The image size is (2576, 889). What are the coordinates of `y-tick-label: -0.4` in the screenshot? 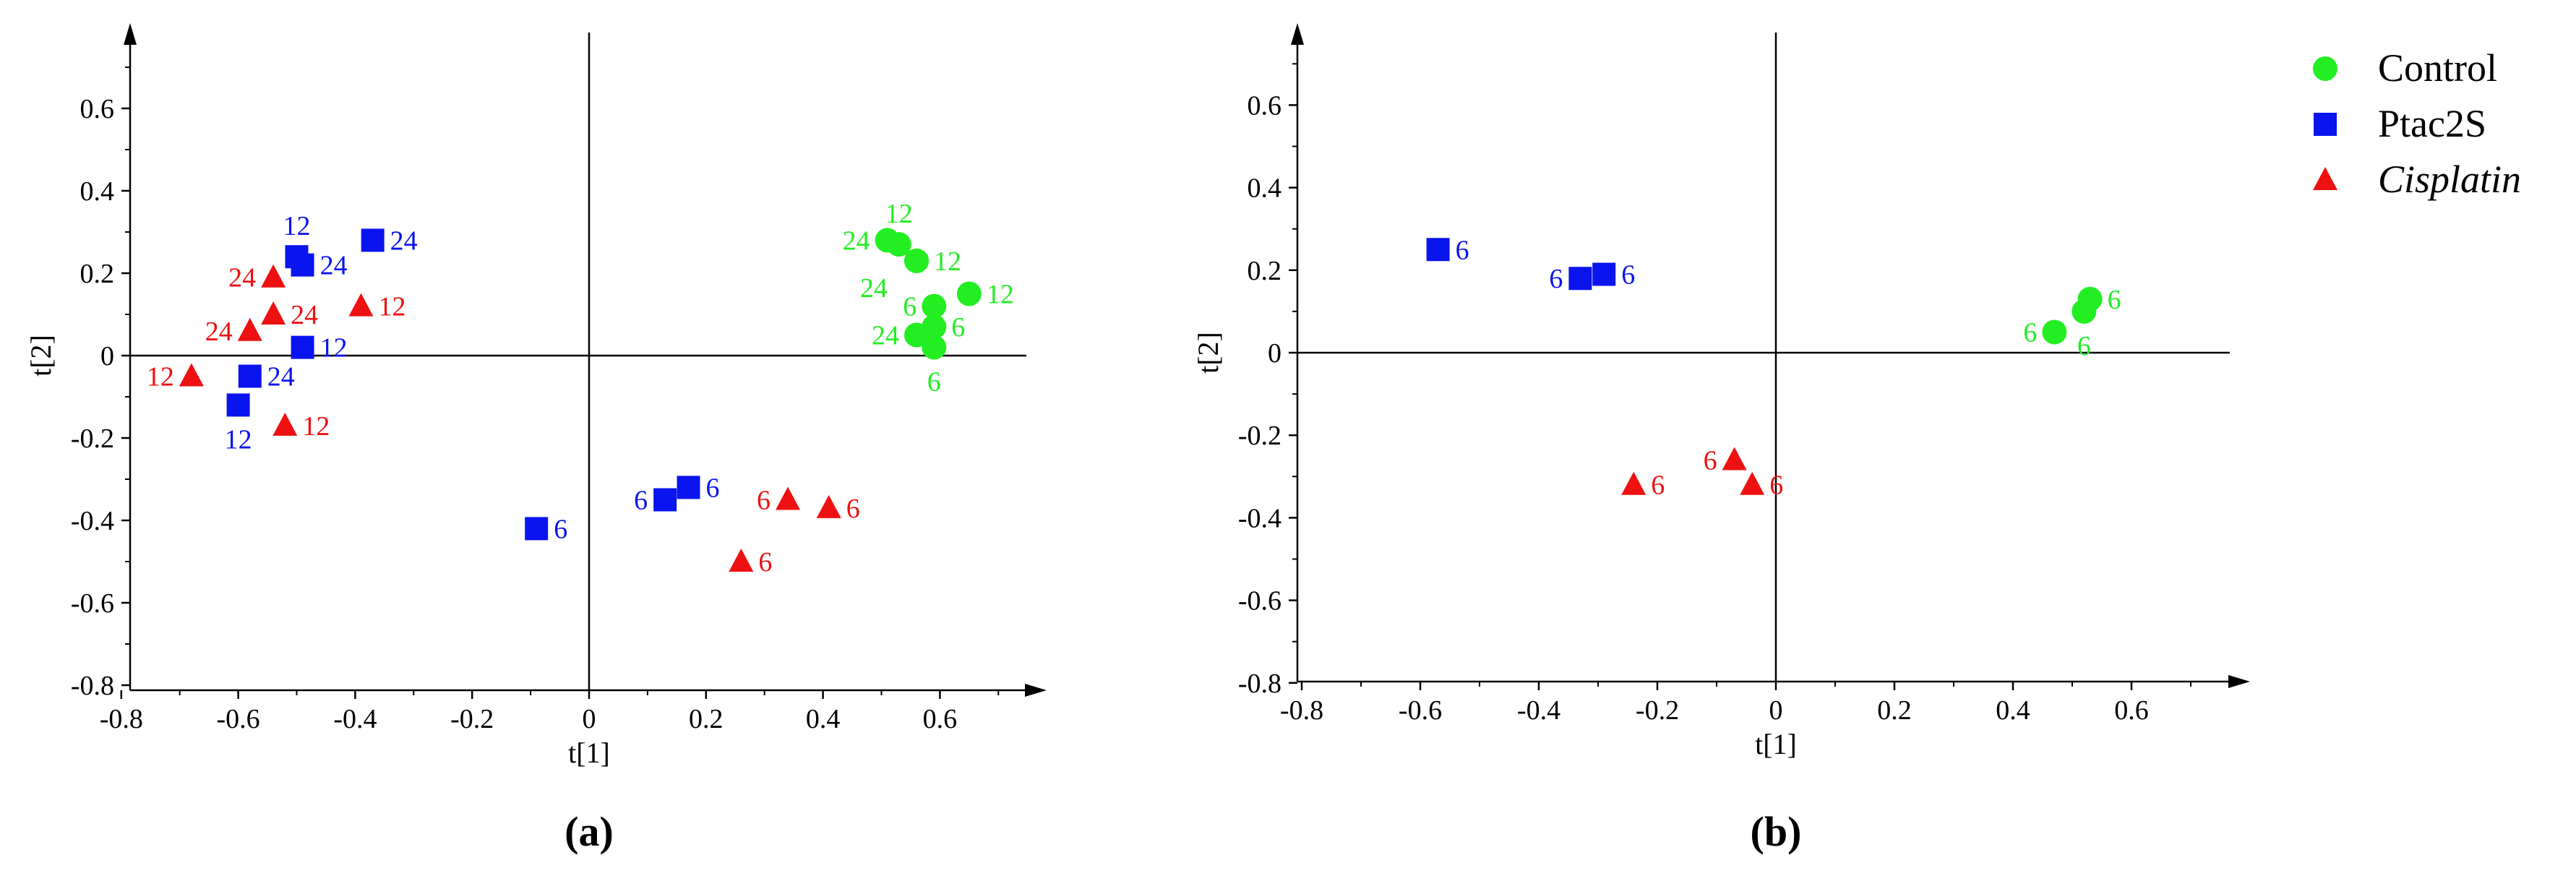 It's located at (93, 521).